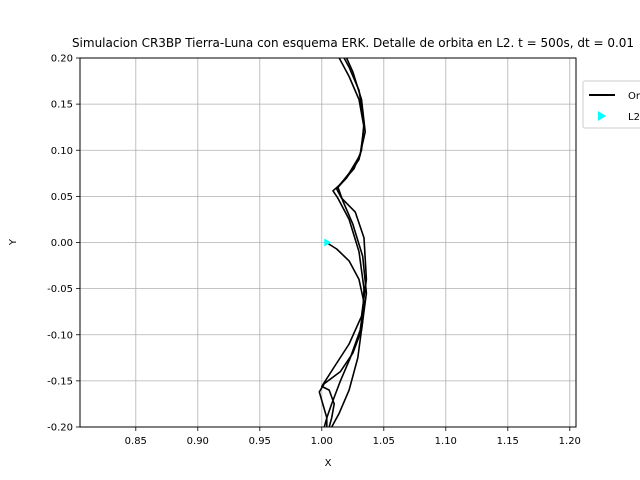  What do you see at coordinates (634, 96) in the screenshot?
I see `legend-label-orbita: Orbita` at bounding box center [634, 96].